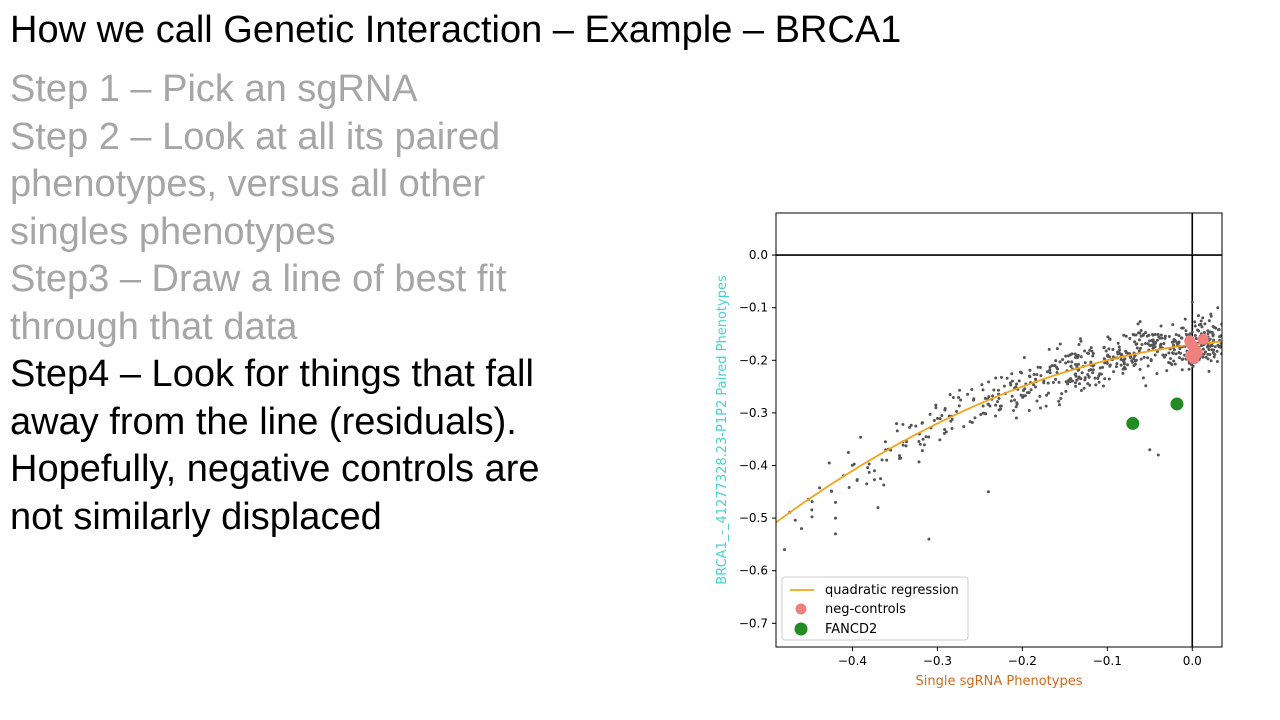  What do you see at coordinates (852, 661) in the screenshot?
I see `x-tick-label-0: −0.4` at bounding box center [852, 661].